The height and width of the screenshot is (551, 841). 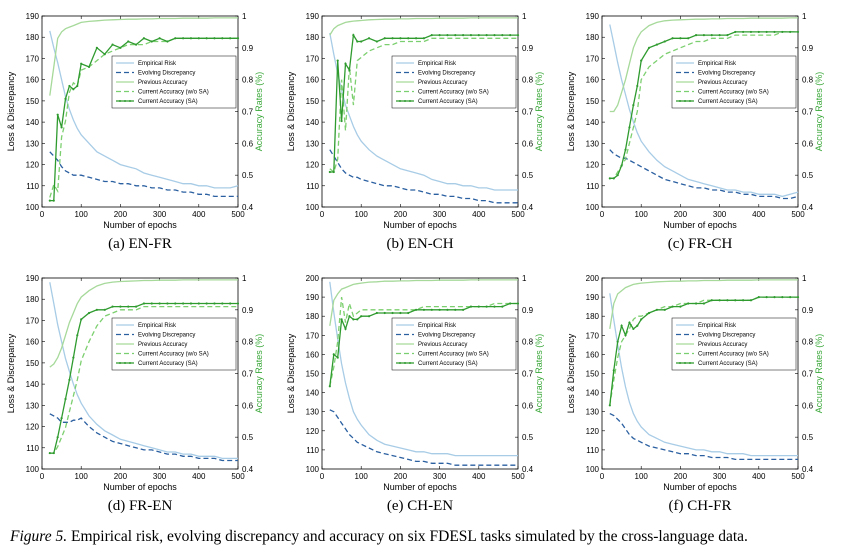 I want to click on x-tick-label: 200, so click(x=681, y=476).